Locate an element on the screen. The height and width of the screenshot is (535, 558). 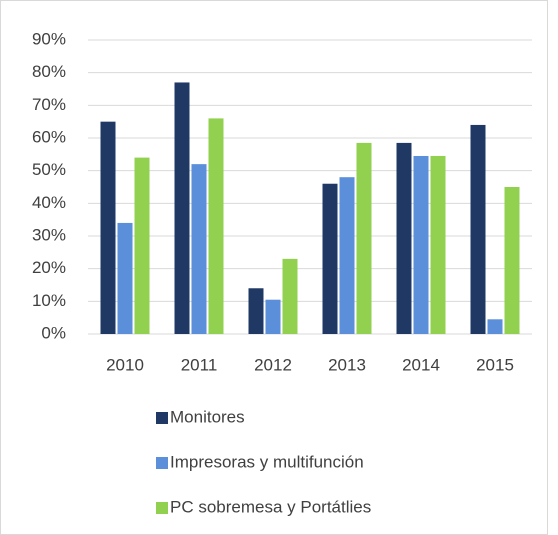
x-tick-label: 2013 is located at coordinates (347, 364).